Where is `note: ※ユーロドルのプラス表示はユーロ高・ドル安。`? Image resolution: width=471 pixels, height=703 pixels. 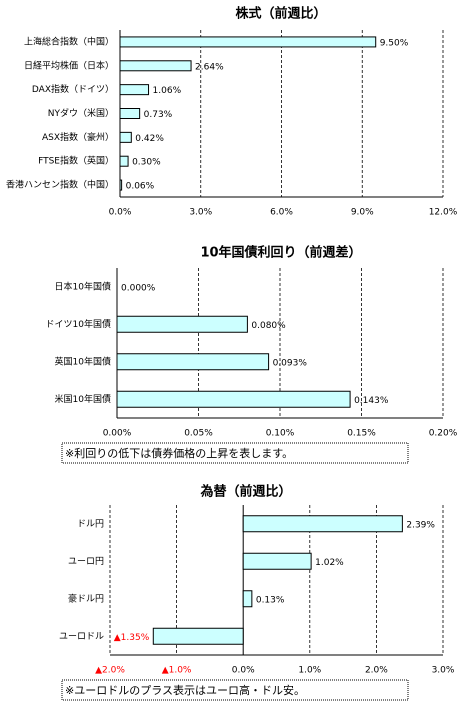
note: ※ユーロドルのプラス表示はユーロ高・ドル安。 is located at coordinates (185, 690).